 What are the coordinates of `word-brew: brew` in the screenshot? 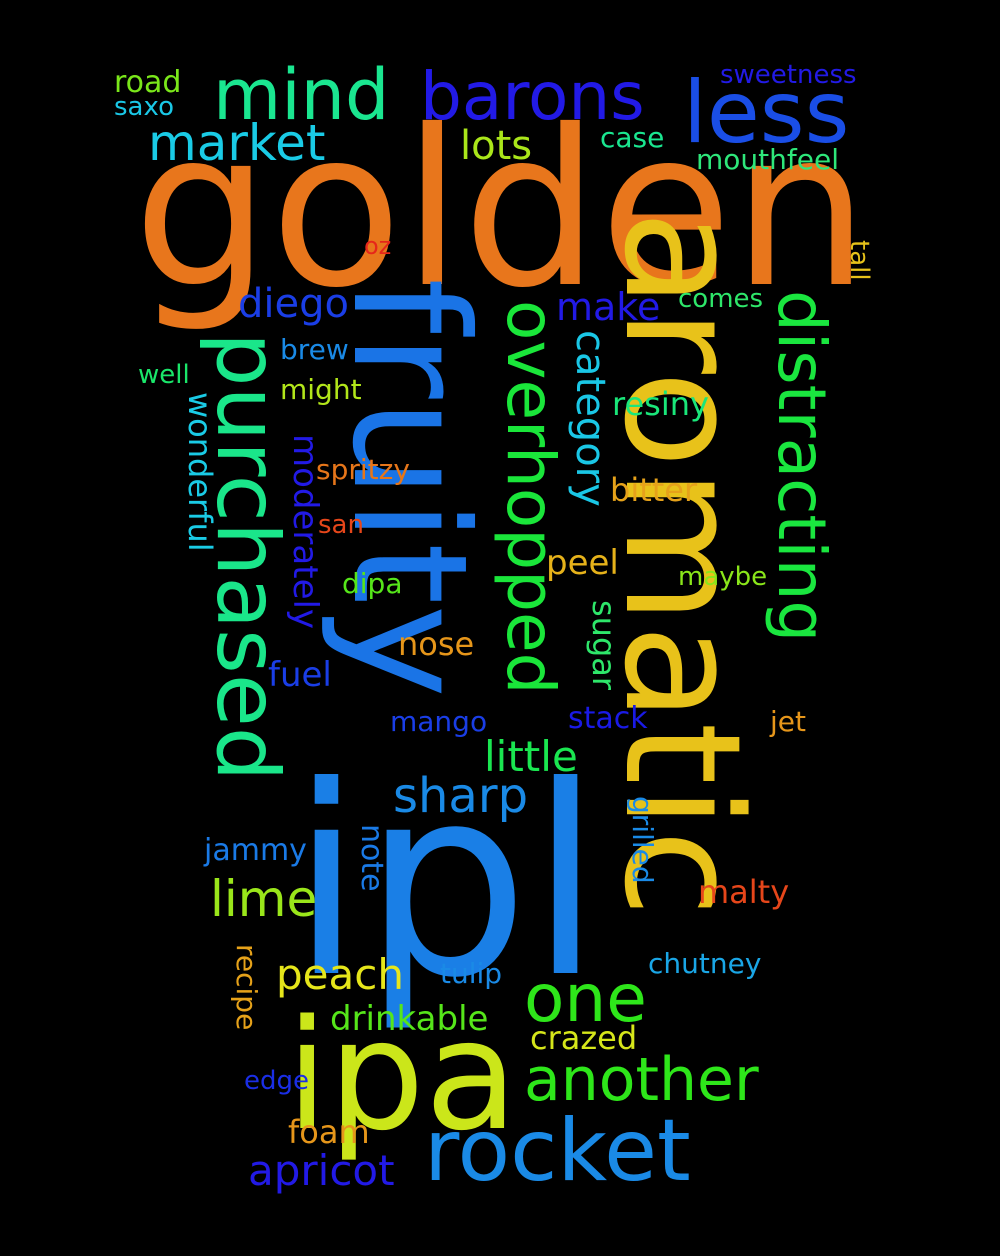 It's located at (314, 349).